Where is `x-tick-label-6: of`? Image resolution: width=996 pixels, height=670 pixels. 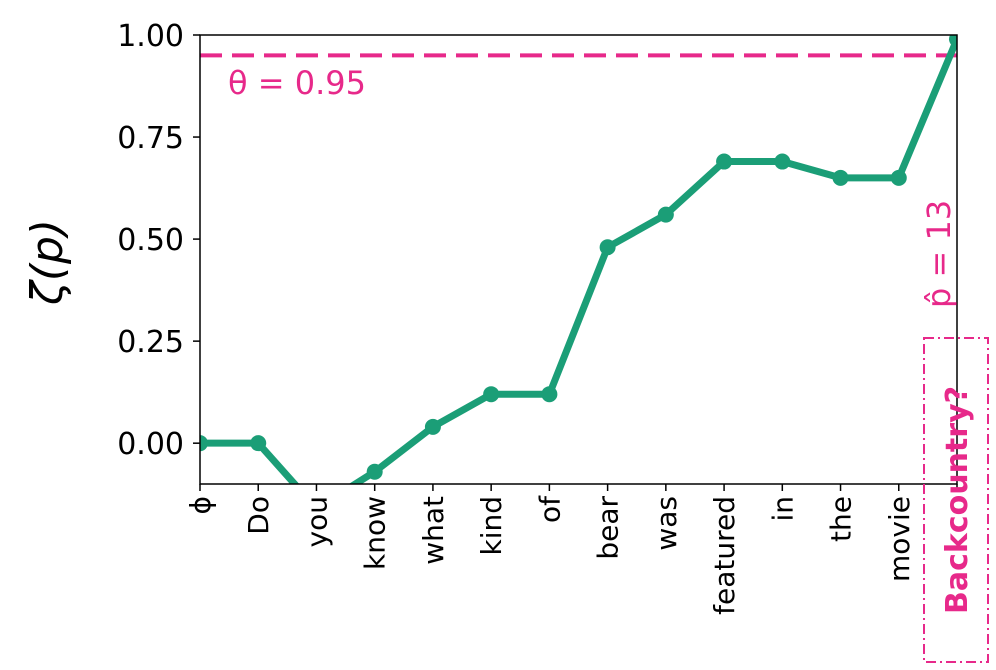
x-tick-label-6: of is located at coordinates (549, 509).